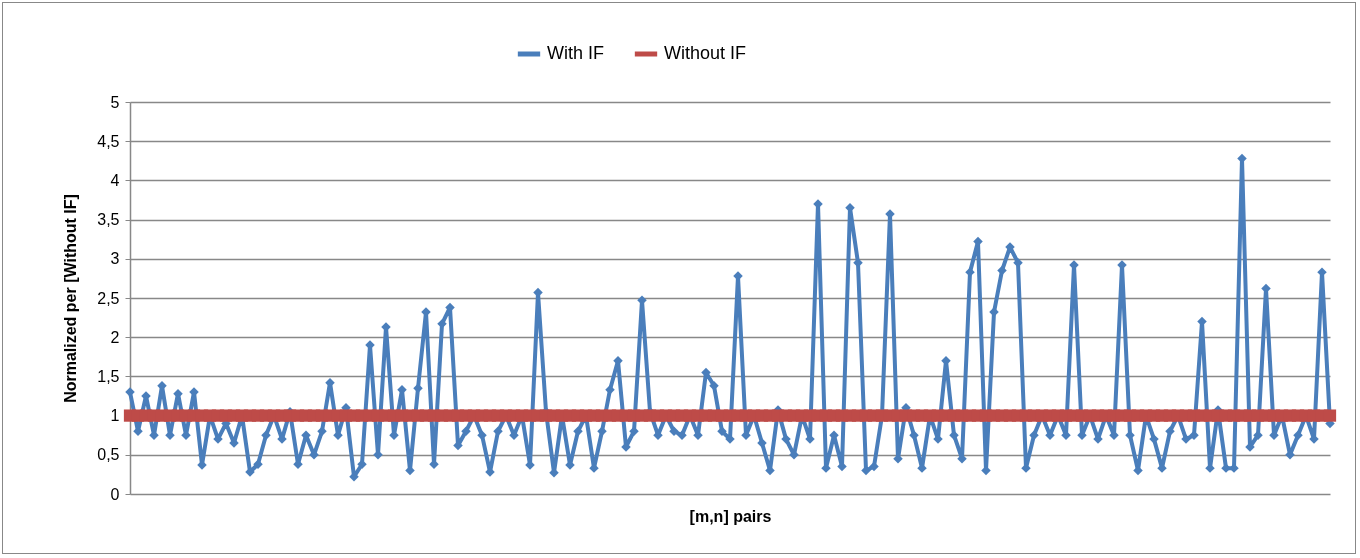  What do you see at coordinates (705, 53) in the screenshot?
I see `legend-label: Without IF` at bounding box center [705, 53].